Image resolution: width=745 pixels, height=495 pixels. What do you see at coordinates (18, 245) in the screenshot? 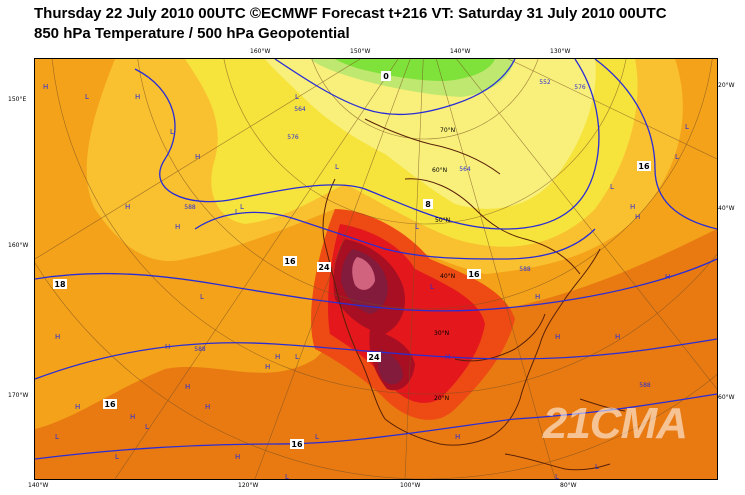
I see `left-tick: 160°W` at bounding box center [18, 245].